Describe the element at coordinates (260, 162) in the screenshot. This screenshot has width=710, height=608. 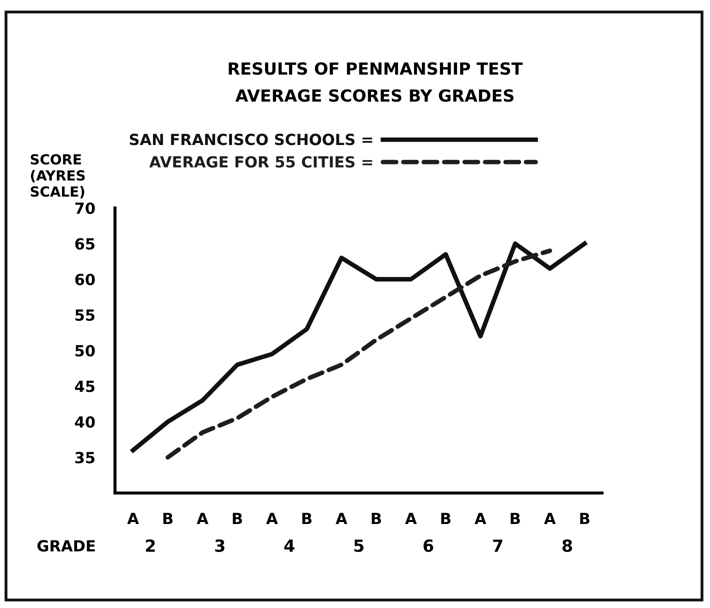
I see `text: AVERAGE FOR 55 CITIES =` at that location.